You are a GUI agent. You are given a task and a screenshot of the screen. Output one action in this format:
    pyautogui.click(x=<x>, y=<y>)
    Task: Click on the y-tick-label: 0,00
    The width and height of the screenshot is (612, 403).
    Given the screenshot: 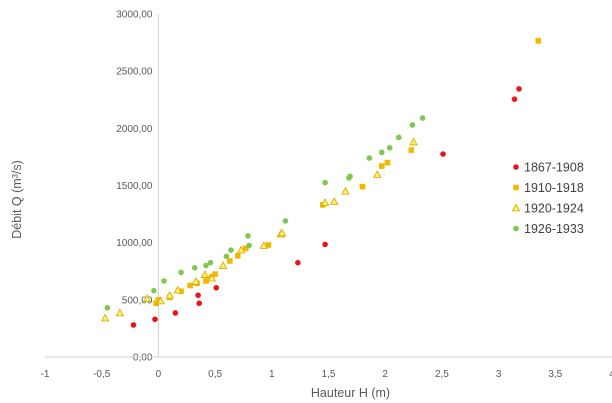 What is the action you would take?
    pyautogui.click(x=143, y=358)
    